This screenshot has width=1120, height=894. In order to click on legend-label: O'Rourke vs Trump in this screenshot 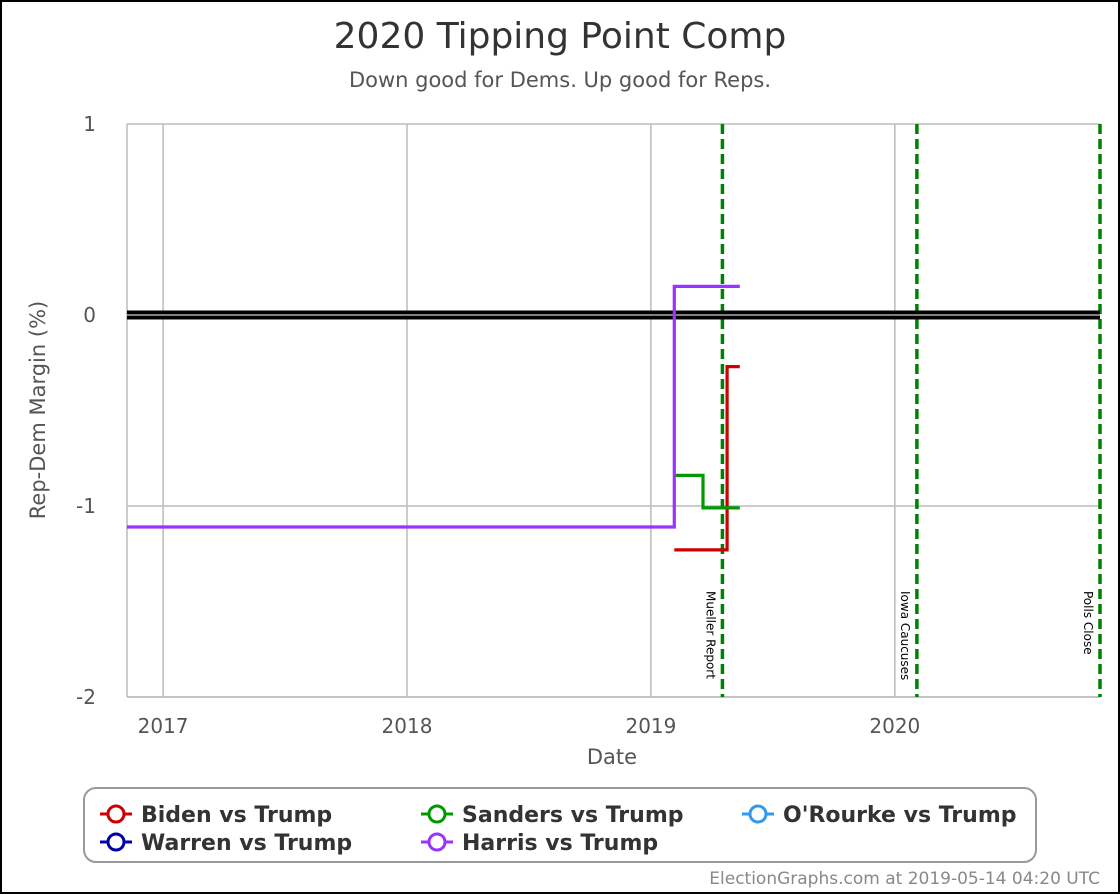, I will do `click(900, 815)`.